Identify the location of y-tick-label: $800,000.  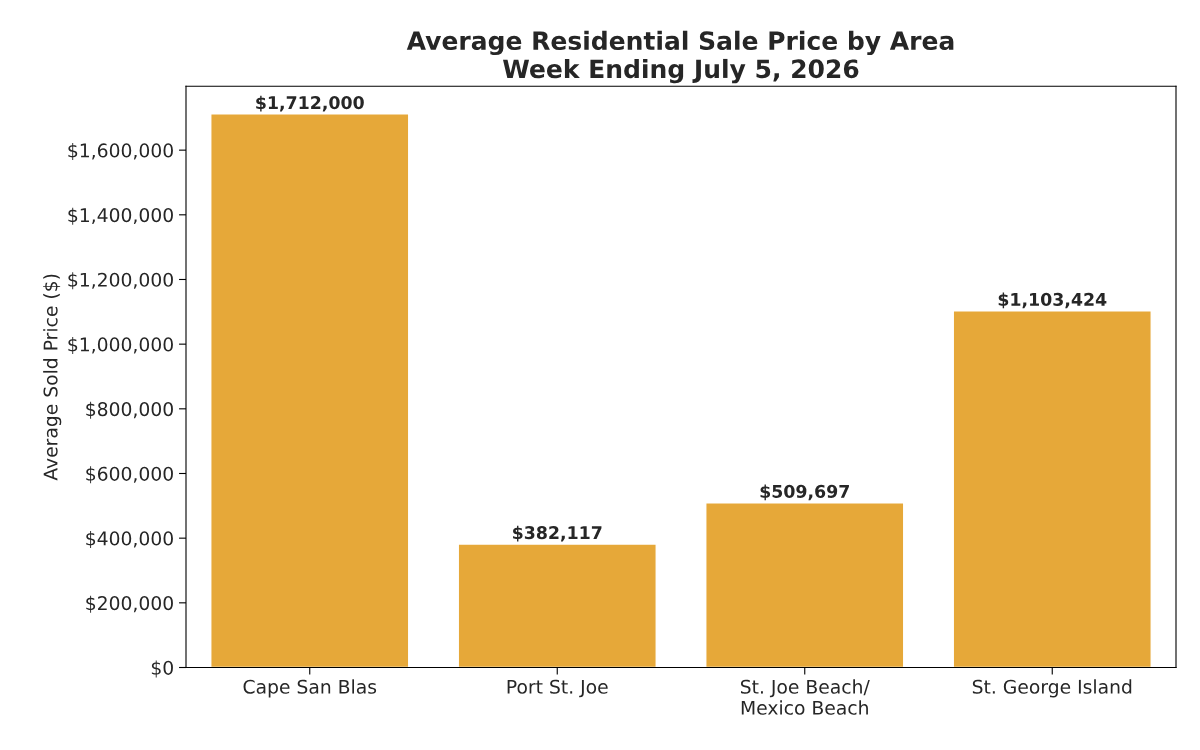
(129, 410).